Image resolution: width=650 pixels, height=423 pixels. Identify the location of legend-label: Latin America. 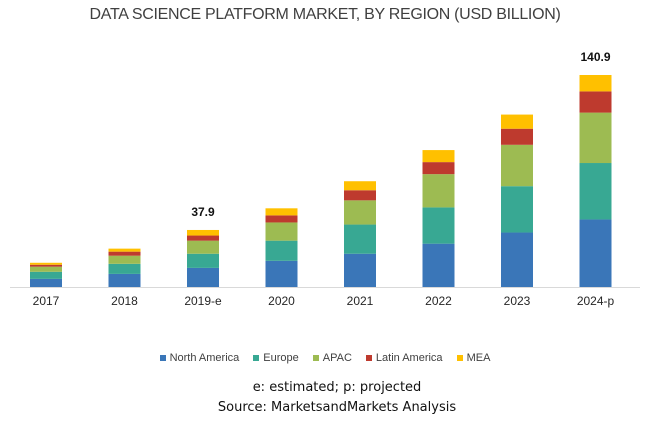
(409, 358).